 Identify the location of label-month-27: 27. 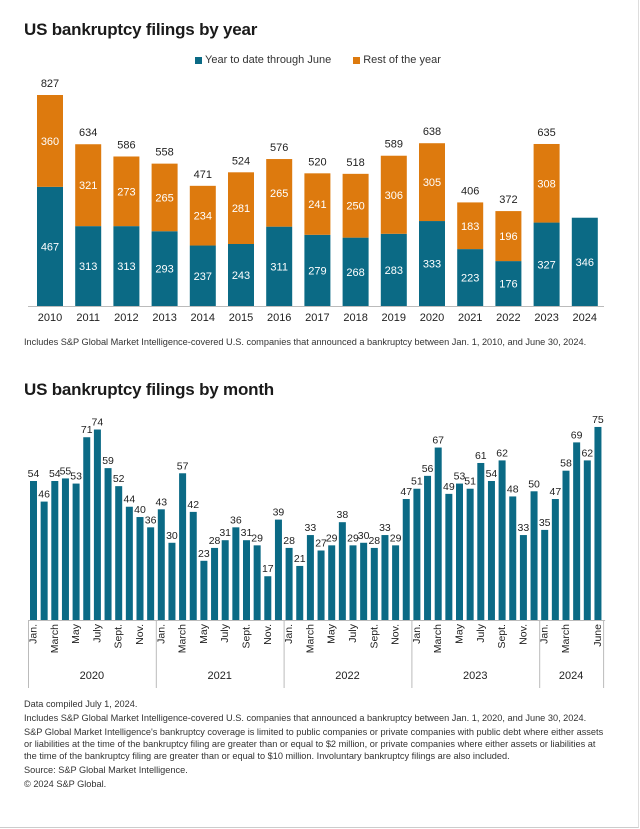
(321, 544).